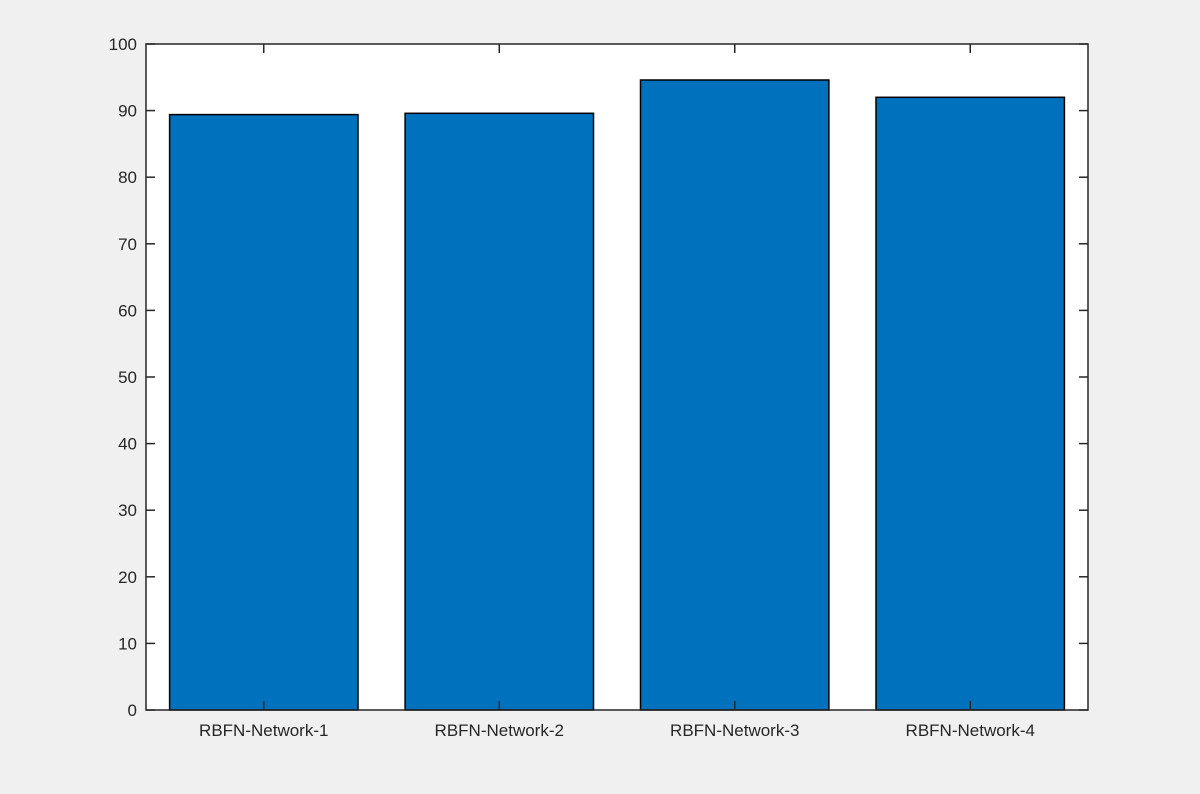 This screenshot has height=794, width=1200. I want to click on x-tick-label: RBFN-Network-4, so click(970, 730).